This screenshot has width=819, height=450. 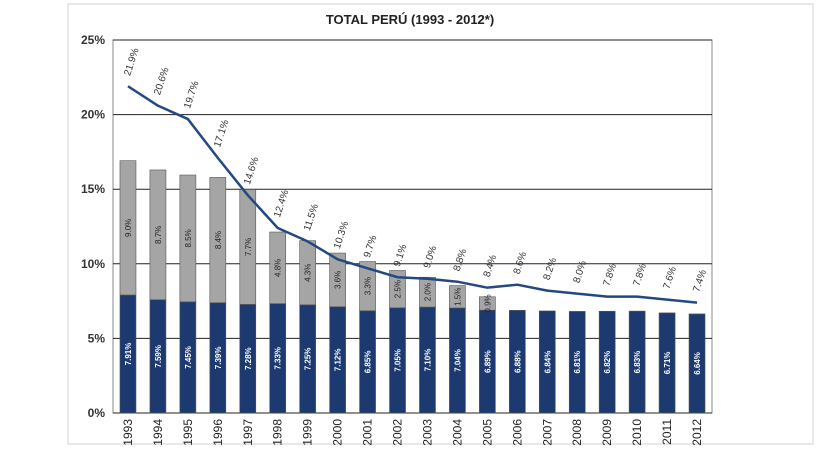 What do you see at coordinates (368, 432) in the screenshot?
I see `x-tick-label: 2001` at bounding box center [368, 432].